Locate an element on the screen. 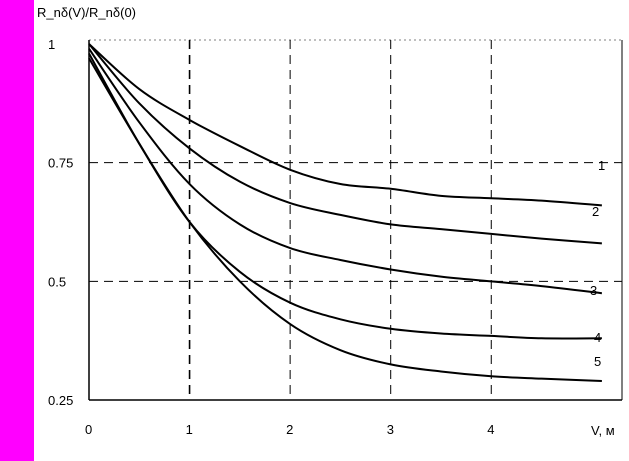  curve-label-layer: 1 2 3 4 5 is located at coordinates (597, 263).